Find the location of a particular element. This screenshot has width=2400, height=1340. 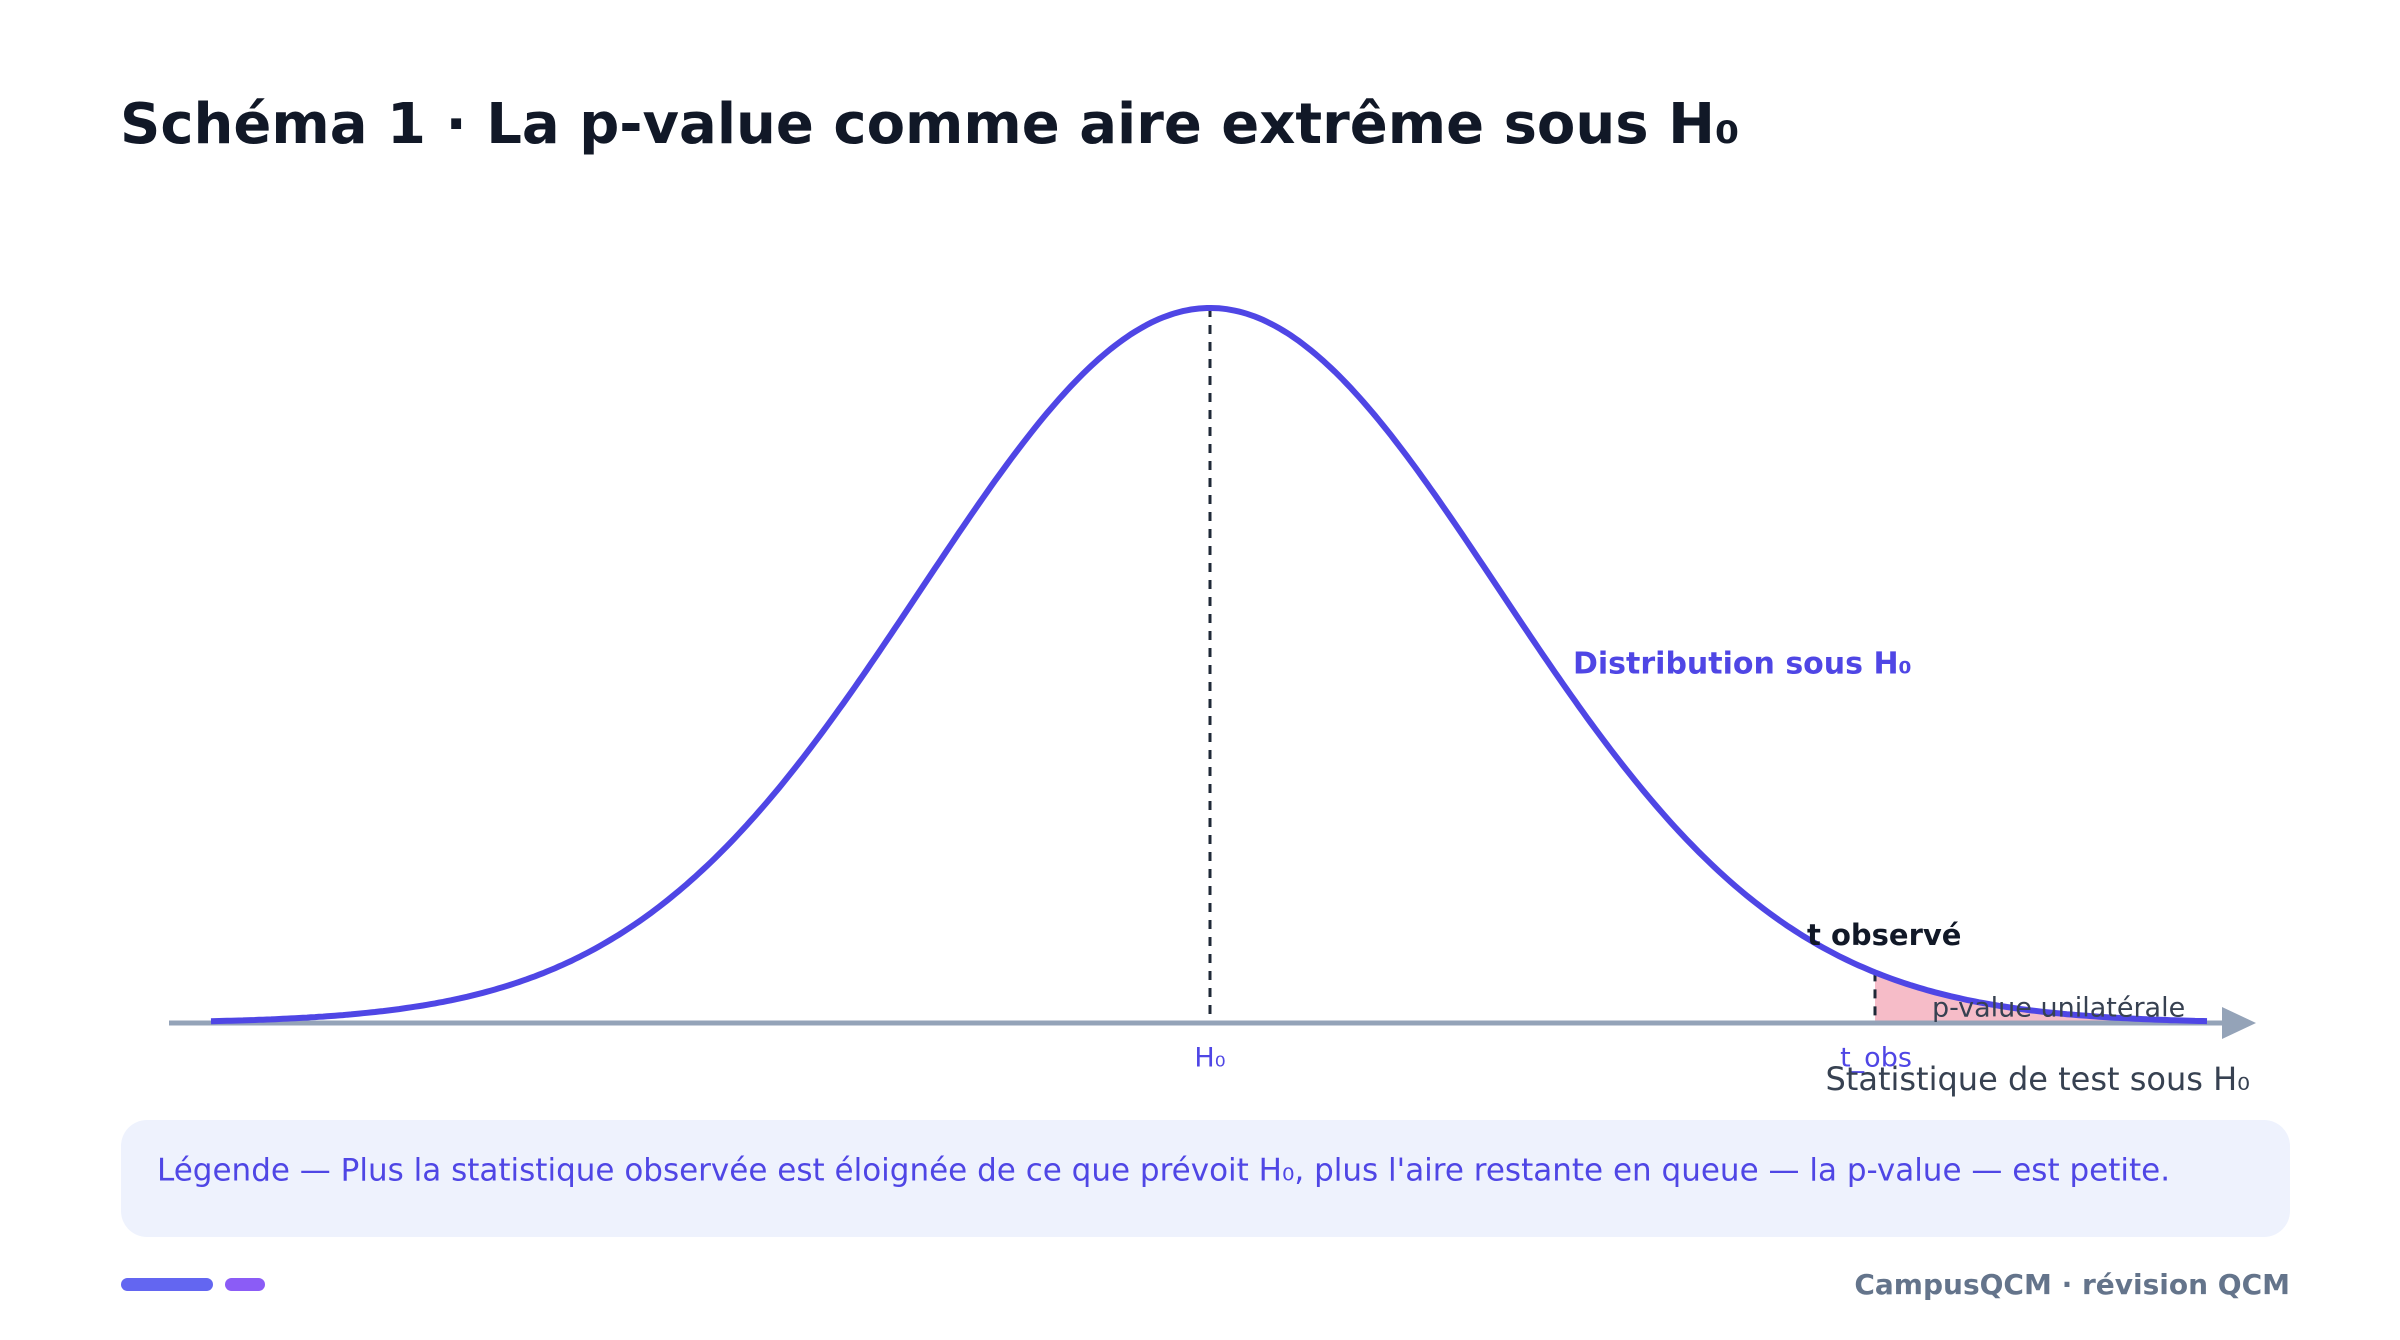

observed-label: t observé is located at coordinates (1884, 935).